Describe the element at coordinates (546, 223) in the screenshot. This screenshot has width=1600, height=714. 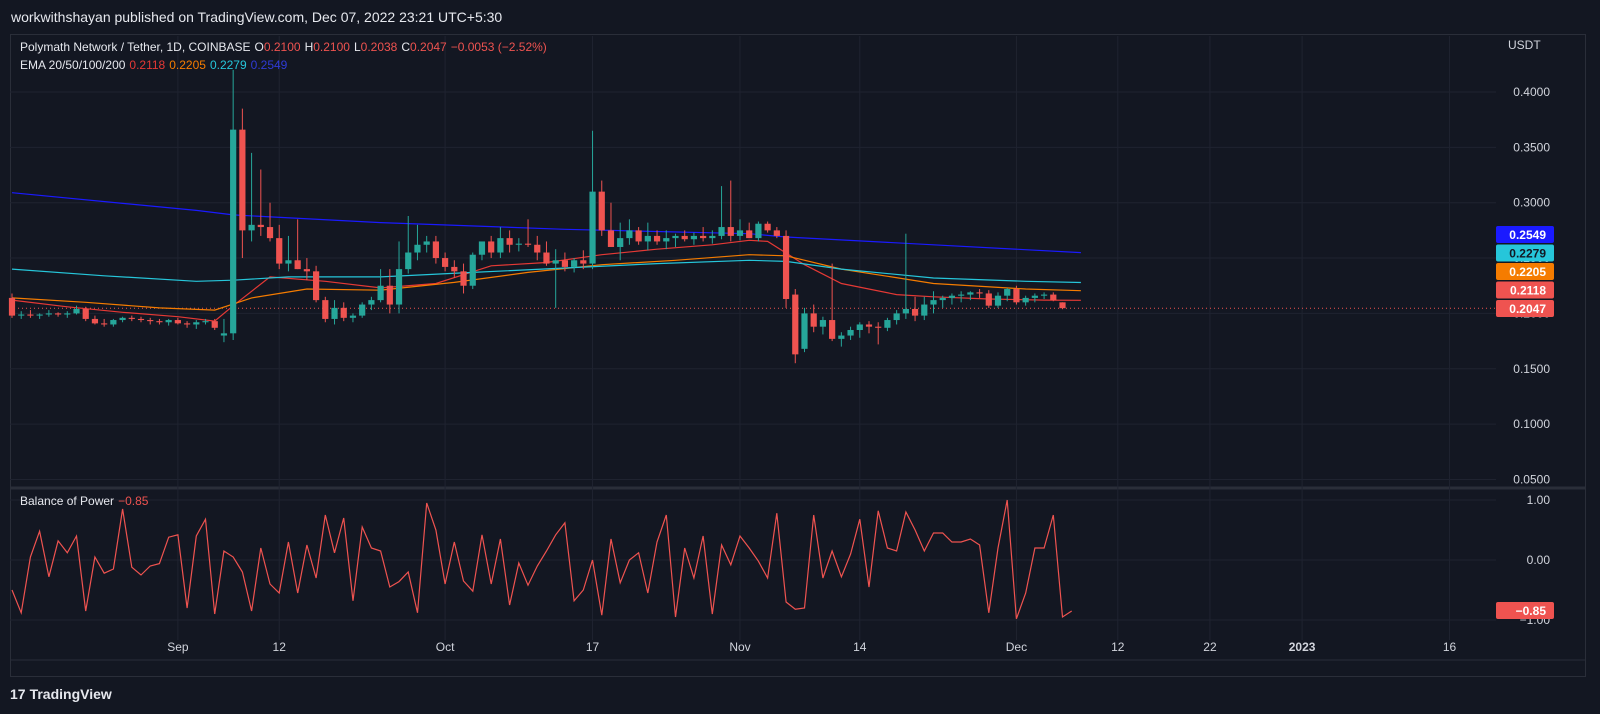
I see `ema-line-ema200` at that location.